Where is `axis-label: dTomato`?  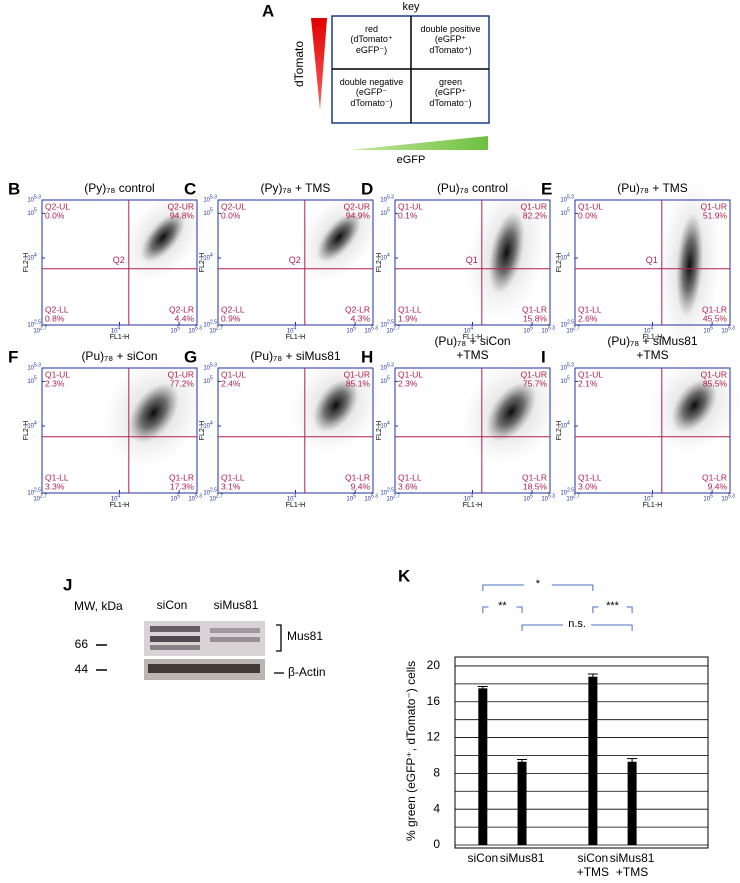
axis-label: dTomato is located at coordinates (299, 64).